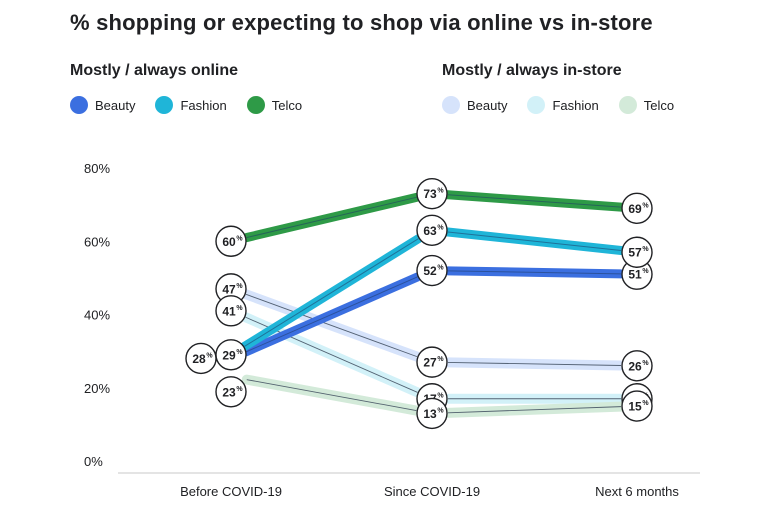 The image size is (770, 512). What do you see at coordinates (231, 491) in the screenshot?
I see `x-tick-label: Before COVID-19` at bounding box center [231, 491].